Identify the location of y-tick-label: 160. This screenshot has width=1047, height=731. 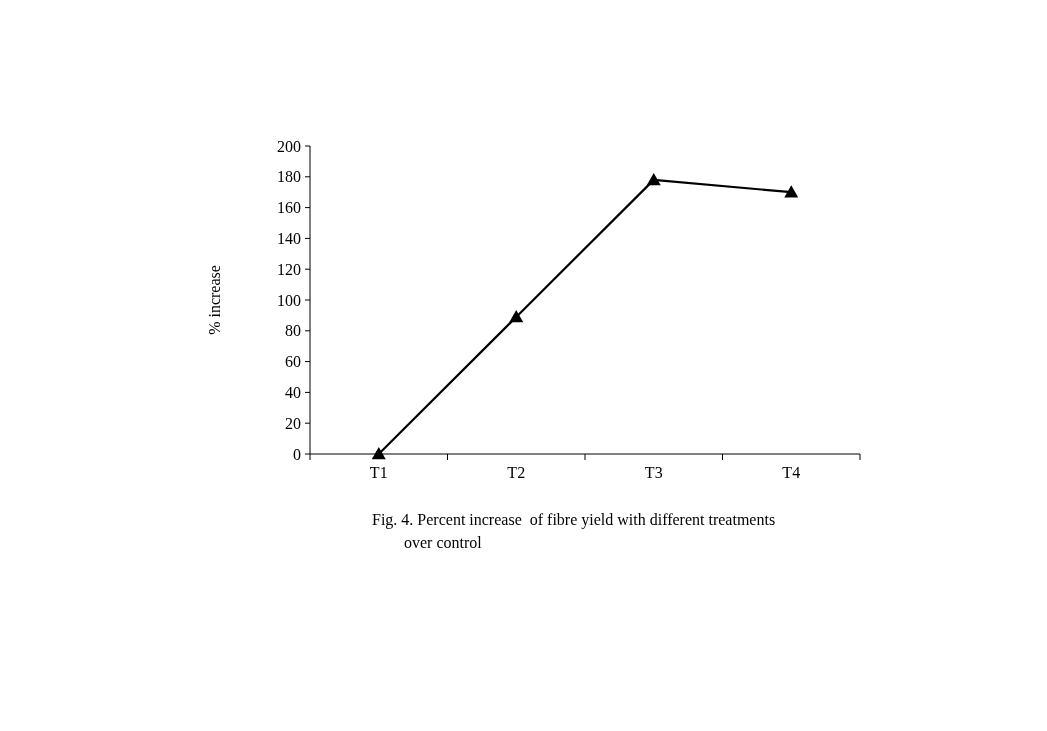
(289, 208).